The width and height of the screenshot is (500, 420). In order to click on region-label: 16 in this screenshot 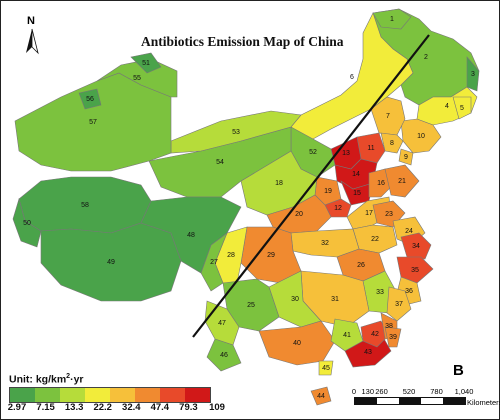, I will do `click(381, 183)`.